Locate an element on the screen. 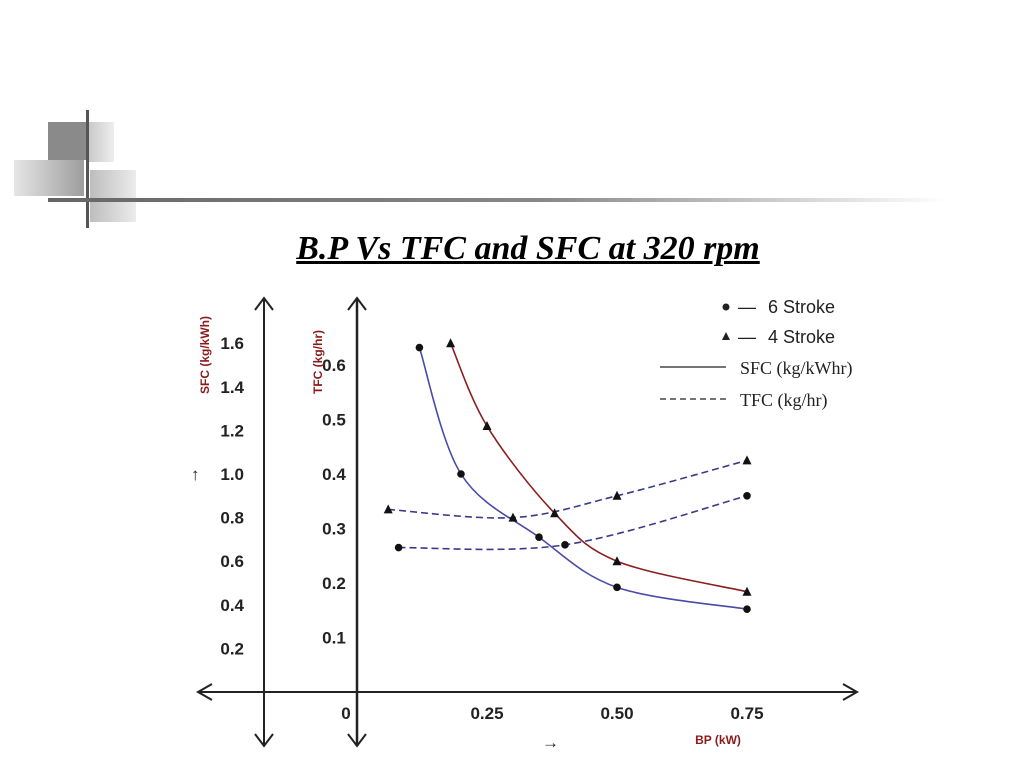 This screenshot has height=768, width=1024. x-axis-arrow-left is located at coordinates (204, 692).